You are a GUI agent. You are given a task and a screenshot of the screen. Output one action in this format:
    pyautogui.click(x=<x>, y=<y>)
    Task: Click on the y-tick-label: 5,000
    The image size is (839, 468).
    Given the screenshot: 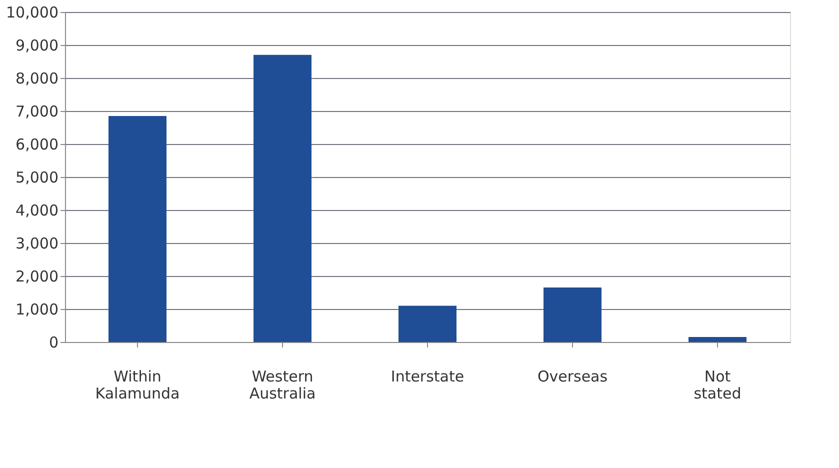 What is the action you would take?
    pyautogui.click(x=37, y=177)
    